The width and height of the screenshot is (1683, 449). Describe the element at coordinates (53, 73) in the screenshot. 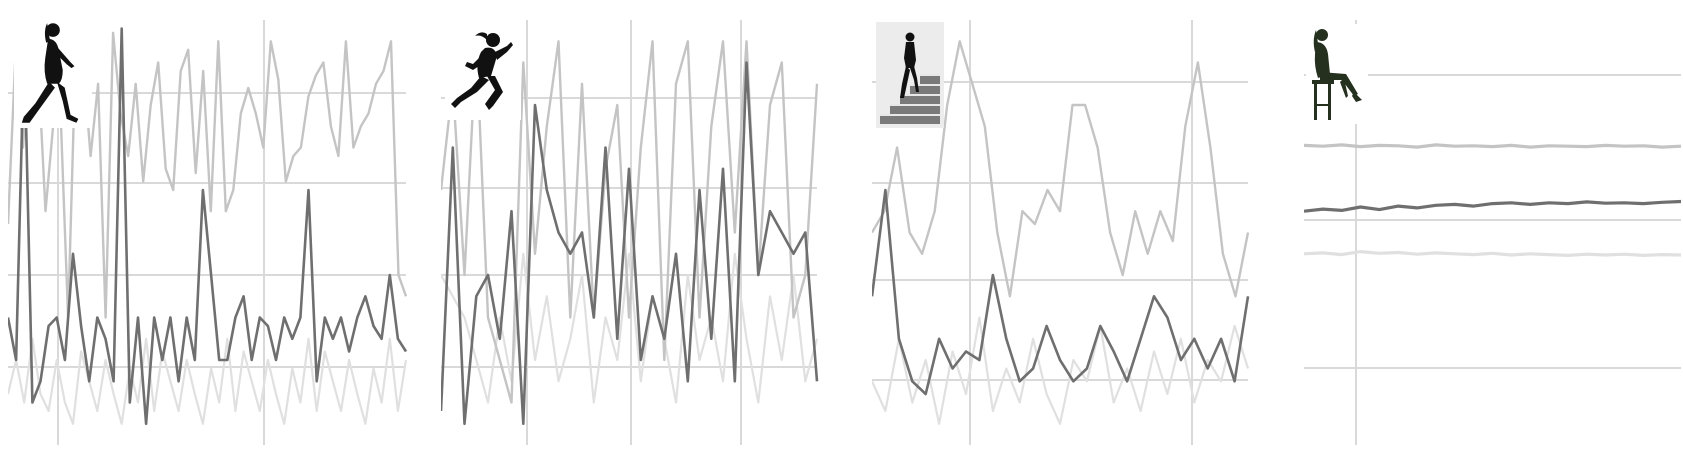

I see `walking-person-icon` at that location.